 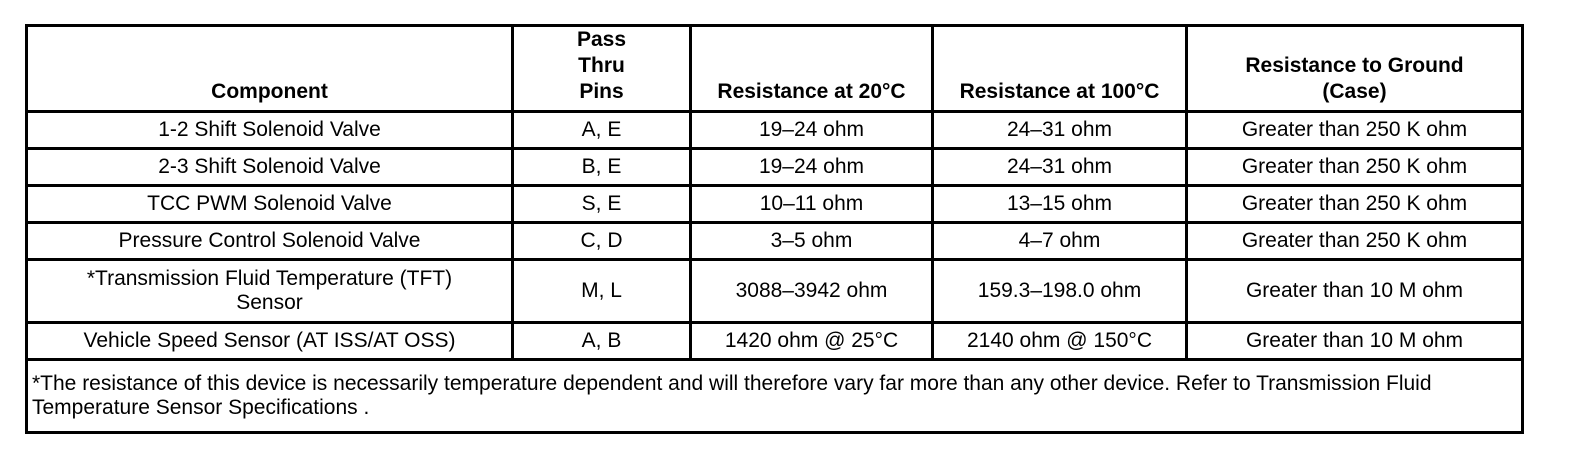 I want to click on cell-component: TCC PWM Solenoid Valve, so click(x=269, y=204).